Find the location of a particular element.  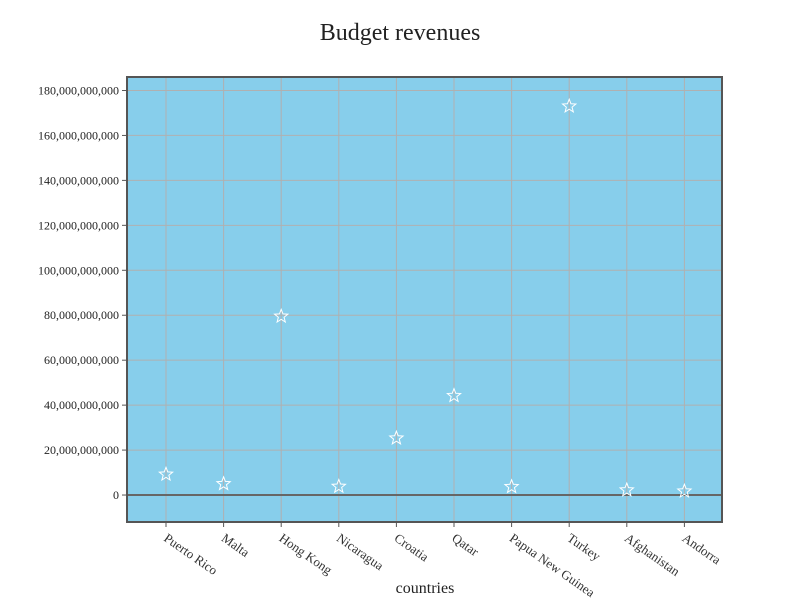

y-tick-label: 100,000,000,000 is located at coordinates (78, 270).